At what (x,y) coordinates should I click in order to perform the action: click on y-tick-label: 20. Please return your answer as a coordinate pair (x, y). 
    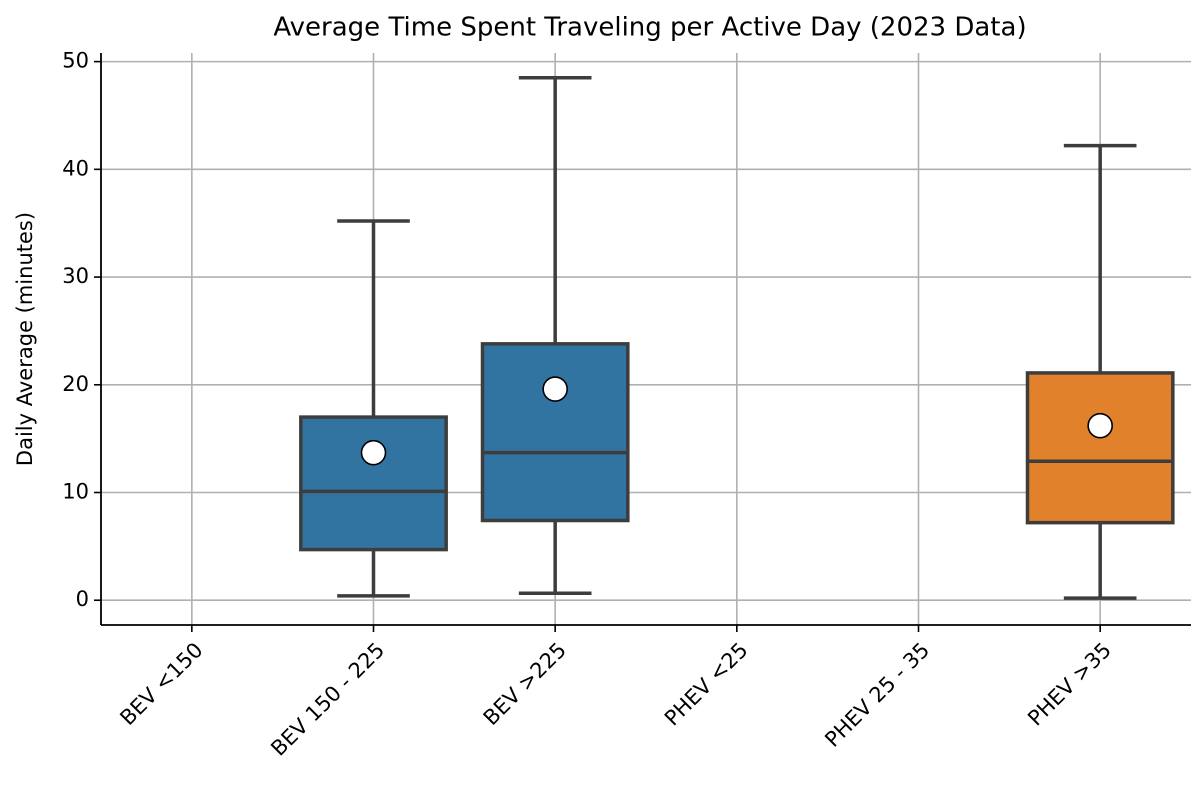
    Looking at the image, I should click on (75, 384).